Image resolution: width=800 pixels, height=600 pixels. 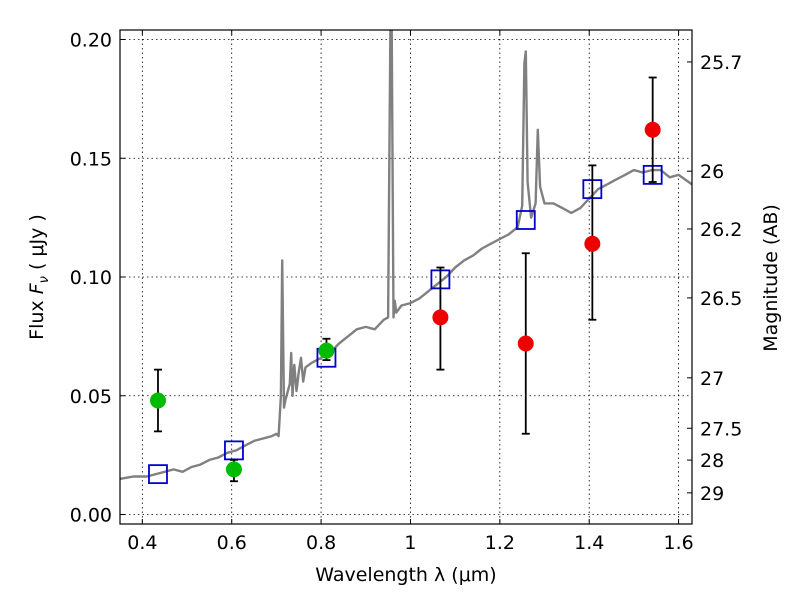 What do you see at coordinates (721, 63) in the screenshot?
I see `y2-tick-label: 25.7` at bounding box center [721, 63].